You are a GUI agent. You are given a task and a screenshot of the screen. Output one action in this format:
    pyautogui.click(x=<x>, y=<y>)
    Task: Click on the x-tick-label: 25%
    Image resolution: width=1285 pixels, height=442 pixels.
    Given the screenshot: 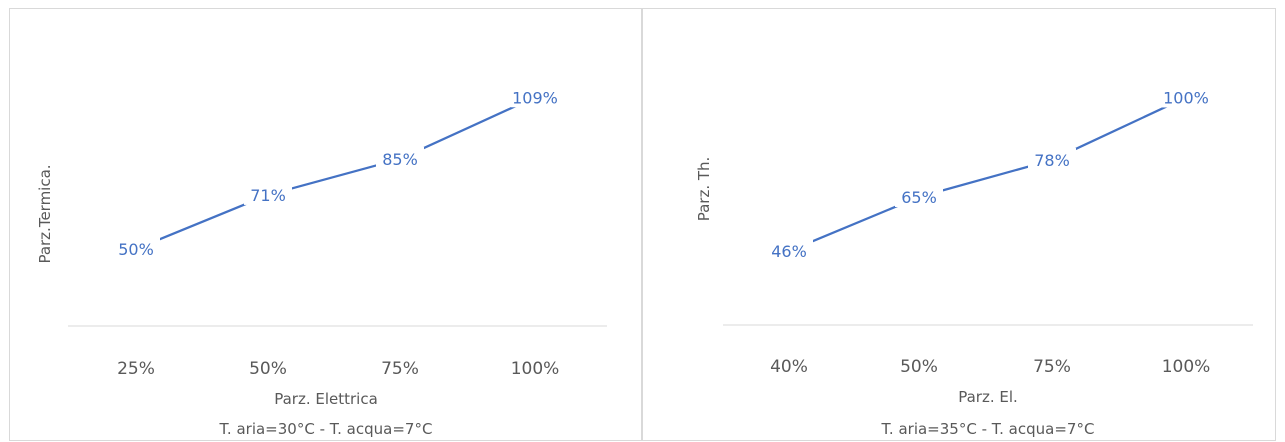 What is the action you would take?
    pyautogui.click(x=136, y=369)
    